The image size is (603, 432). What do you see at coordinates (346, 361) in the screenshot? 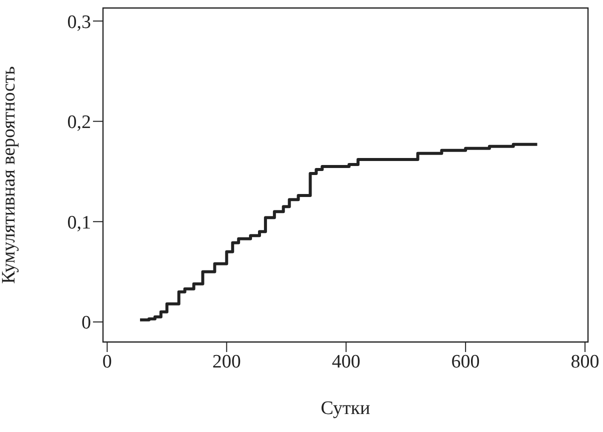
I see `x-tick-label: 400` at bounding box center [346, 361].